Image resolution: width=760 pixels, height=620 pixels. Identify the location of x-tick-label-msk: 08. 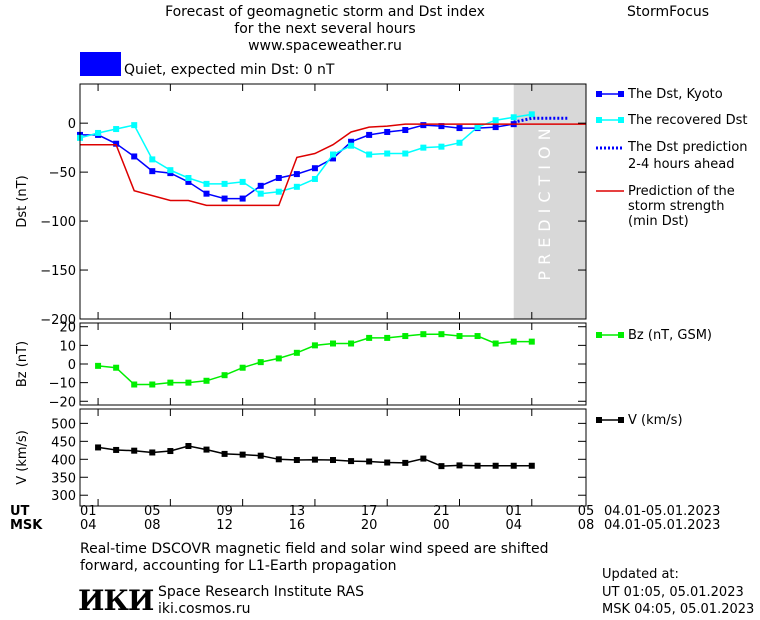
(586, 525).